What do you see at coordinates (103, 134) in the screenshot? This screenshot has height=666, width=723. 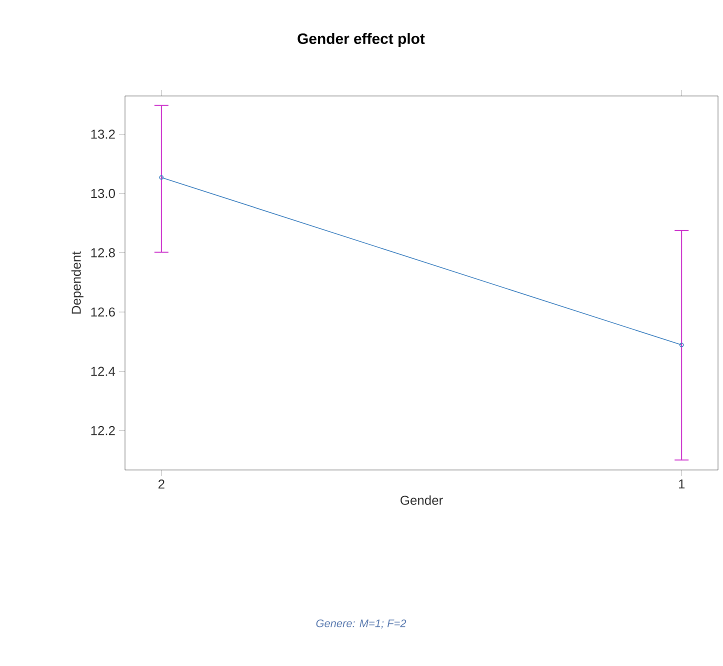 I see `y-tick-label: 13.2` at bounding box center [103, 134].